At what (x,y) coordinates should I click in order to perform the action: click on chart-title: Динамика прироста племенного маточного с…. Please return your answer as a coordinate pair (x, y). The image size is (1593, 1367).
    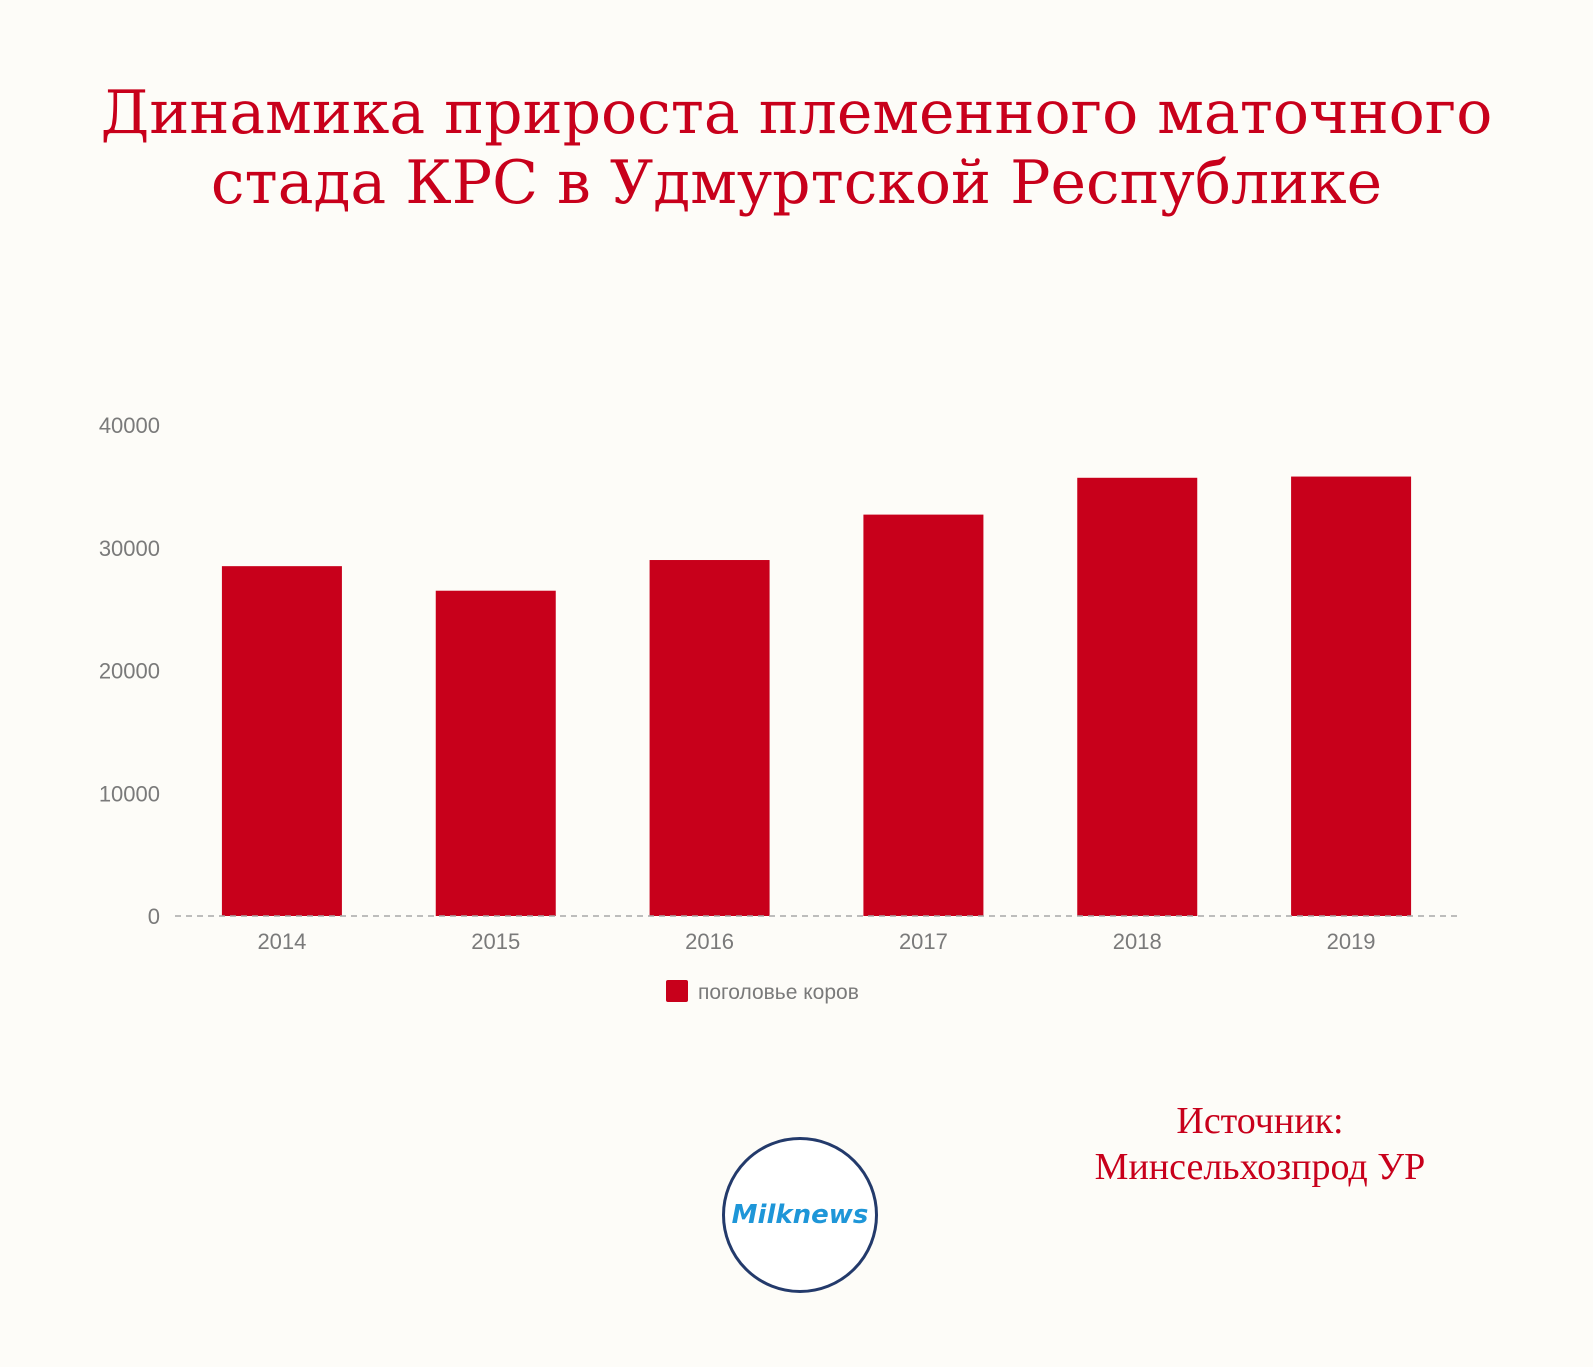
    Looking at the image, I should click on (796, 148).